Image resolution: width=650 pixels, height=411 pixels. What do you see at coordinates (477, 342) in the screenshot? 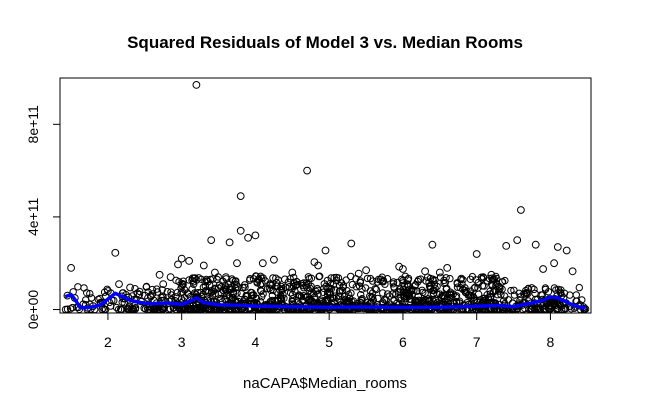
I see `x-tick-label: 7` at bounding box center [477, 342].